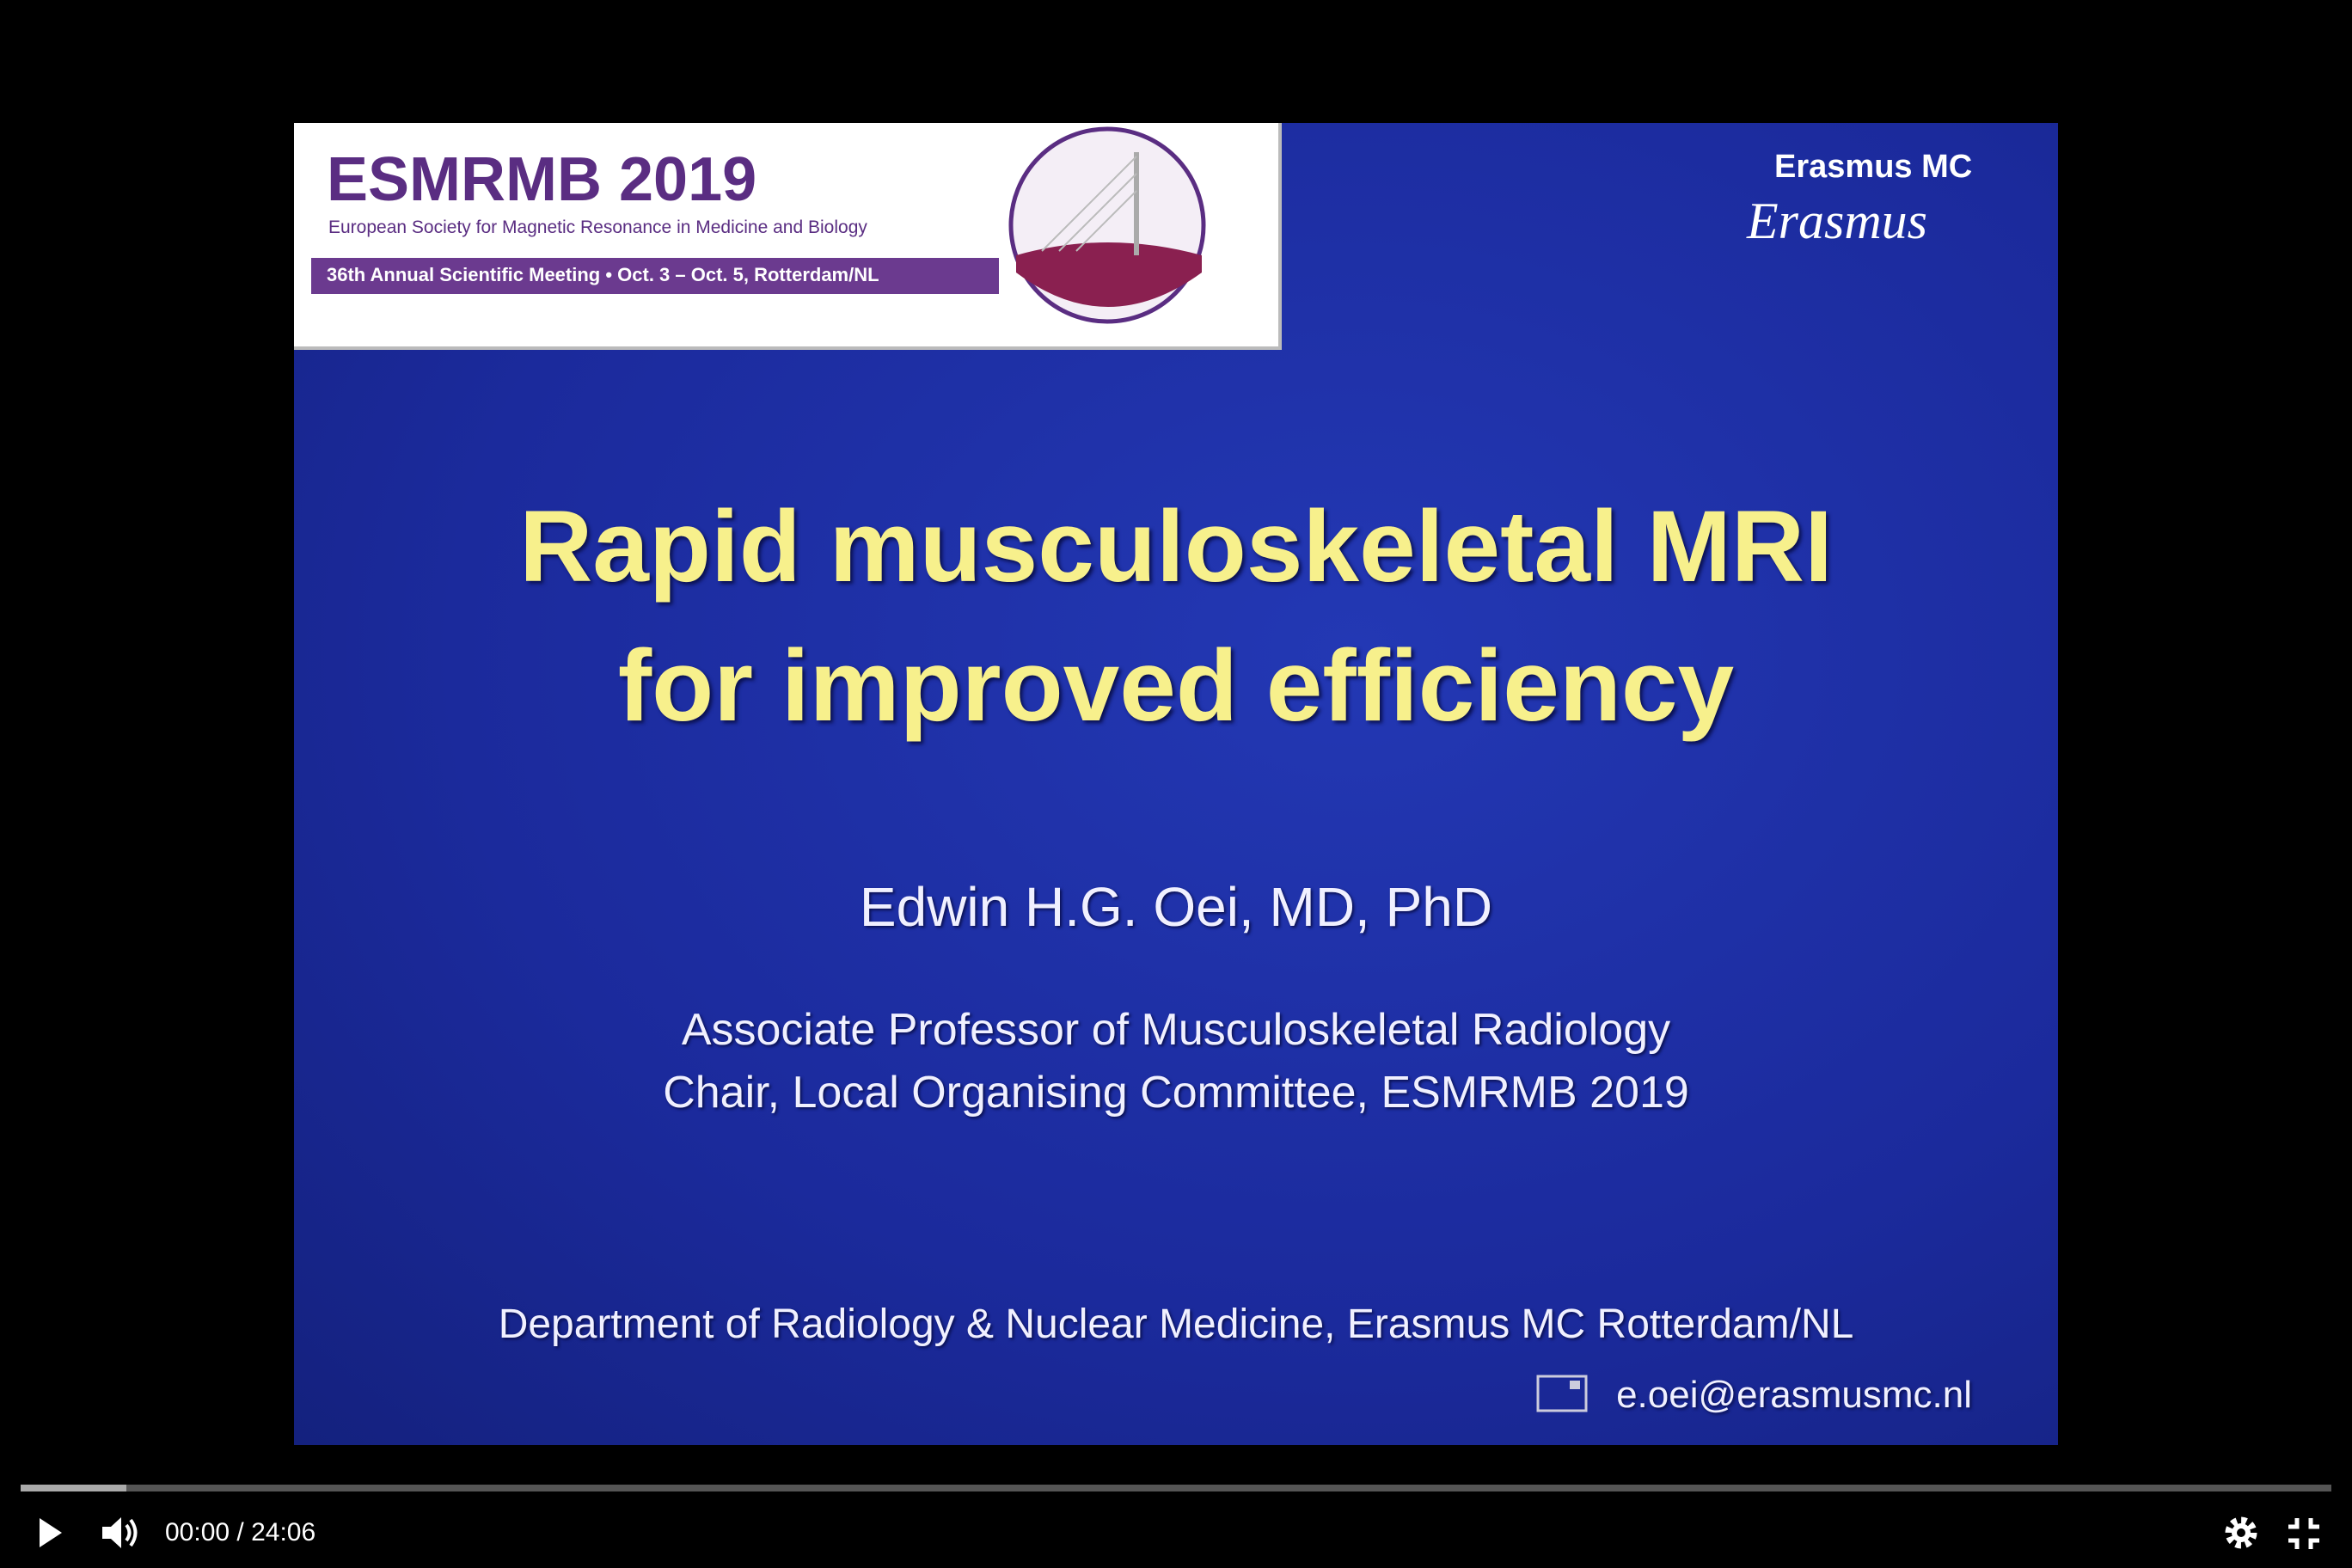 This screenshot has height=1568, width=2352. I want to click on author: Edwin H.G. Oei, MD, PhD, so click(1176, 907).